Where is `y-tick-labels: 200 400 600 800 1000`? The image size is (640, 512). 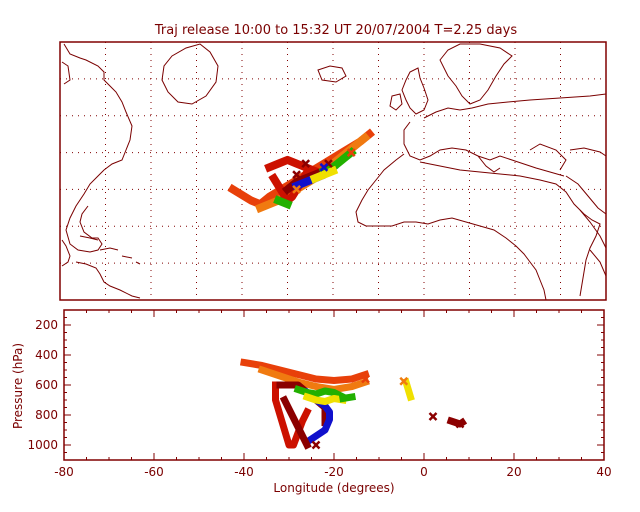
y-tick-labels: 200 400 600 800 1000 is located at coordinates (42, 385).